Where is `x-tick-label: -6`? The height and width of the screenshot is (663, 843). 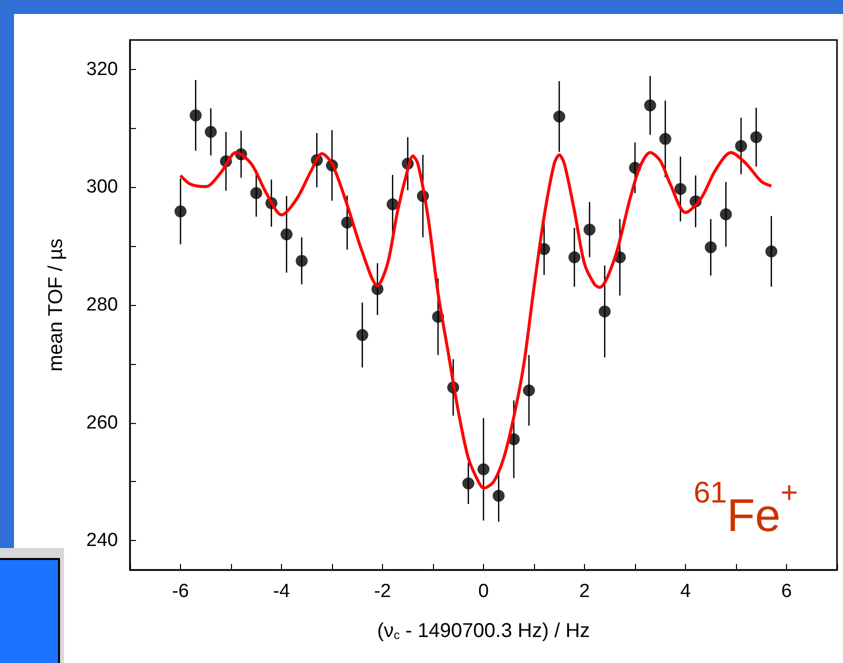 x-tick-label: -6 is located at coordinates (180, 591).